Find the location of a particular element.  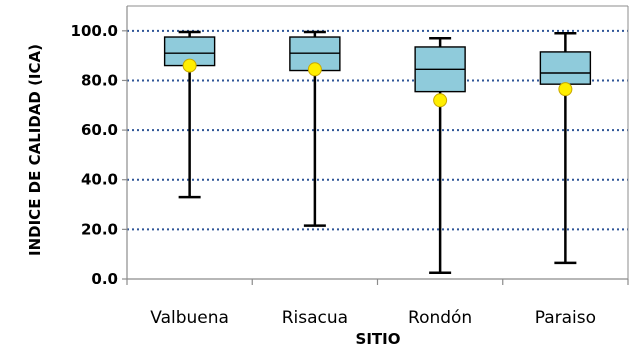

box-group-risacua: Risacua is located at coordinates (315, 179).